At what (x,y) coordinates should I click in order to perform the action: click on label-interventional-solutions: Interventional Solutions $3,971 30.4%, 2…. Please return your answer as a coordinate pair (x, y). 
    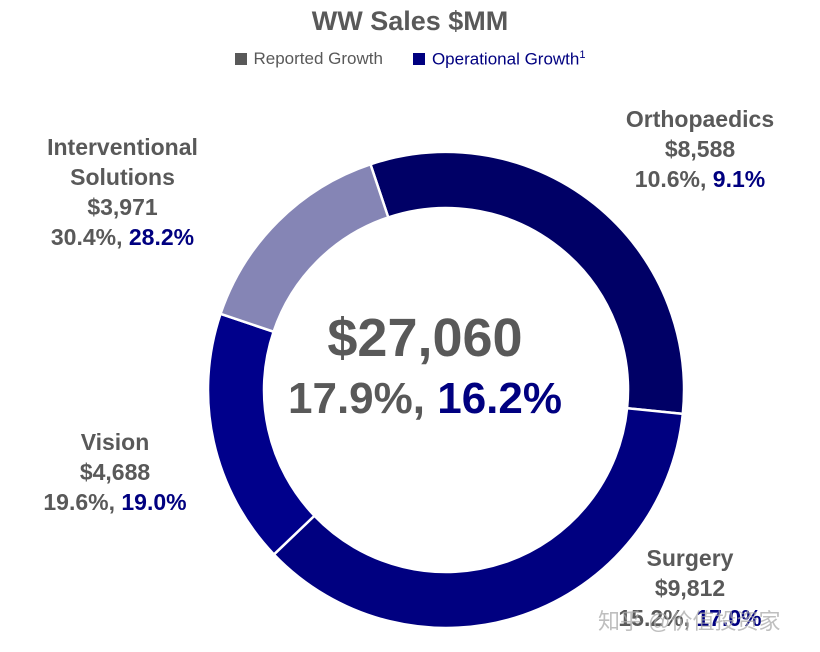
    Looking at the image, I should click on (122, 192).